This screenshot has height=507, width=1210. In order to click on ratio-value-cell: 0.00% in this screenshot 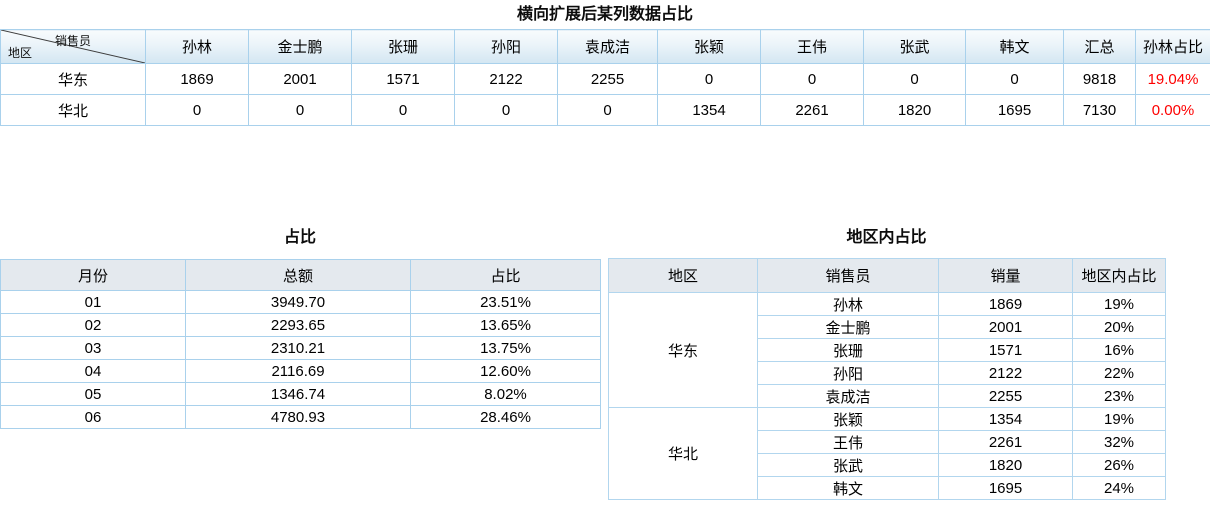, I will do `click(1172, 110)`.